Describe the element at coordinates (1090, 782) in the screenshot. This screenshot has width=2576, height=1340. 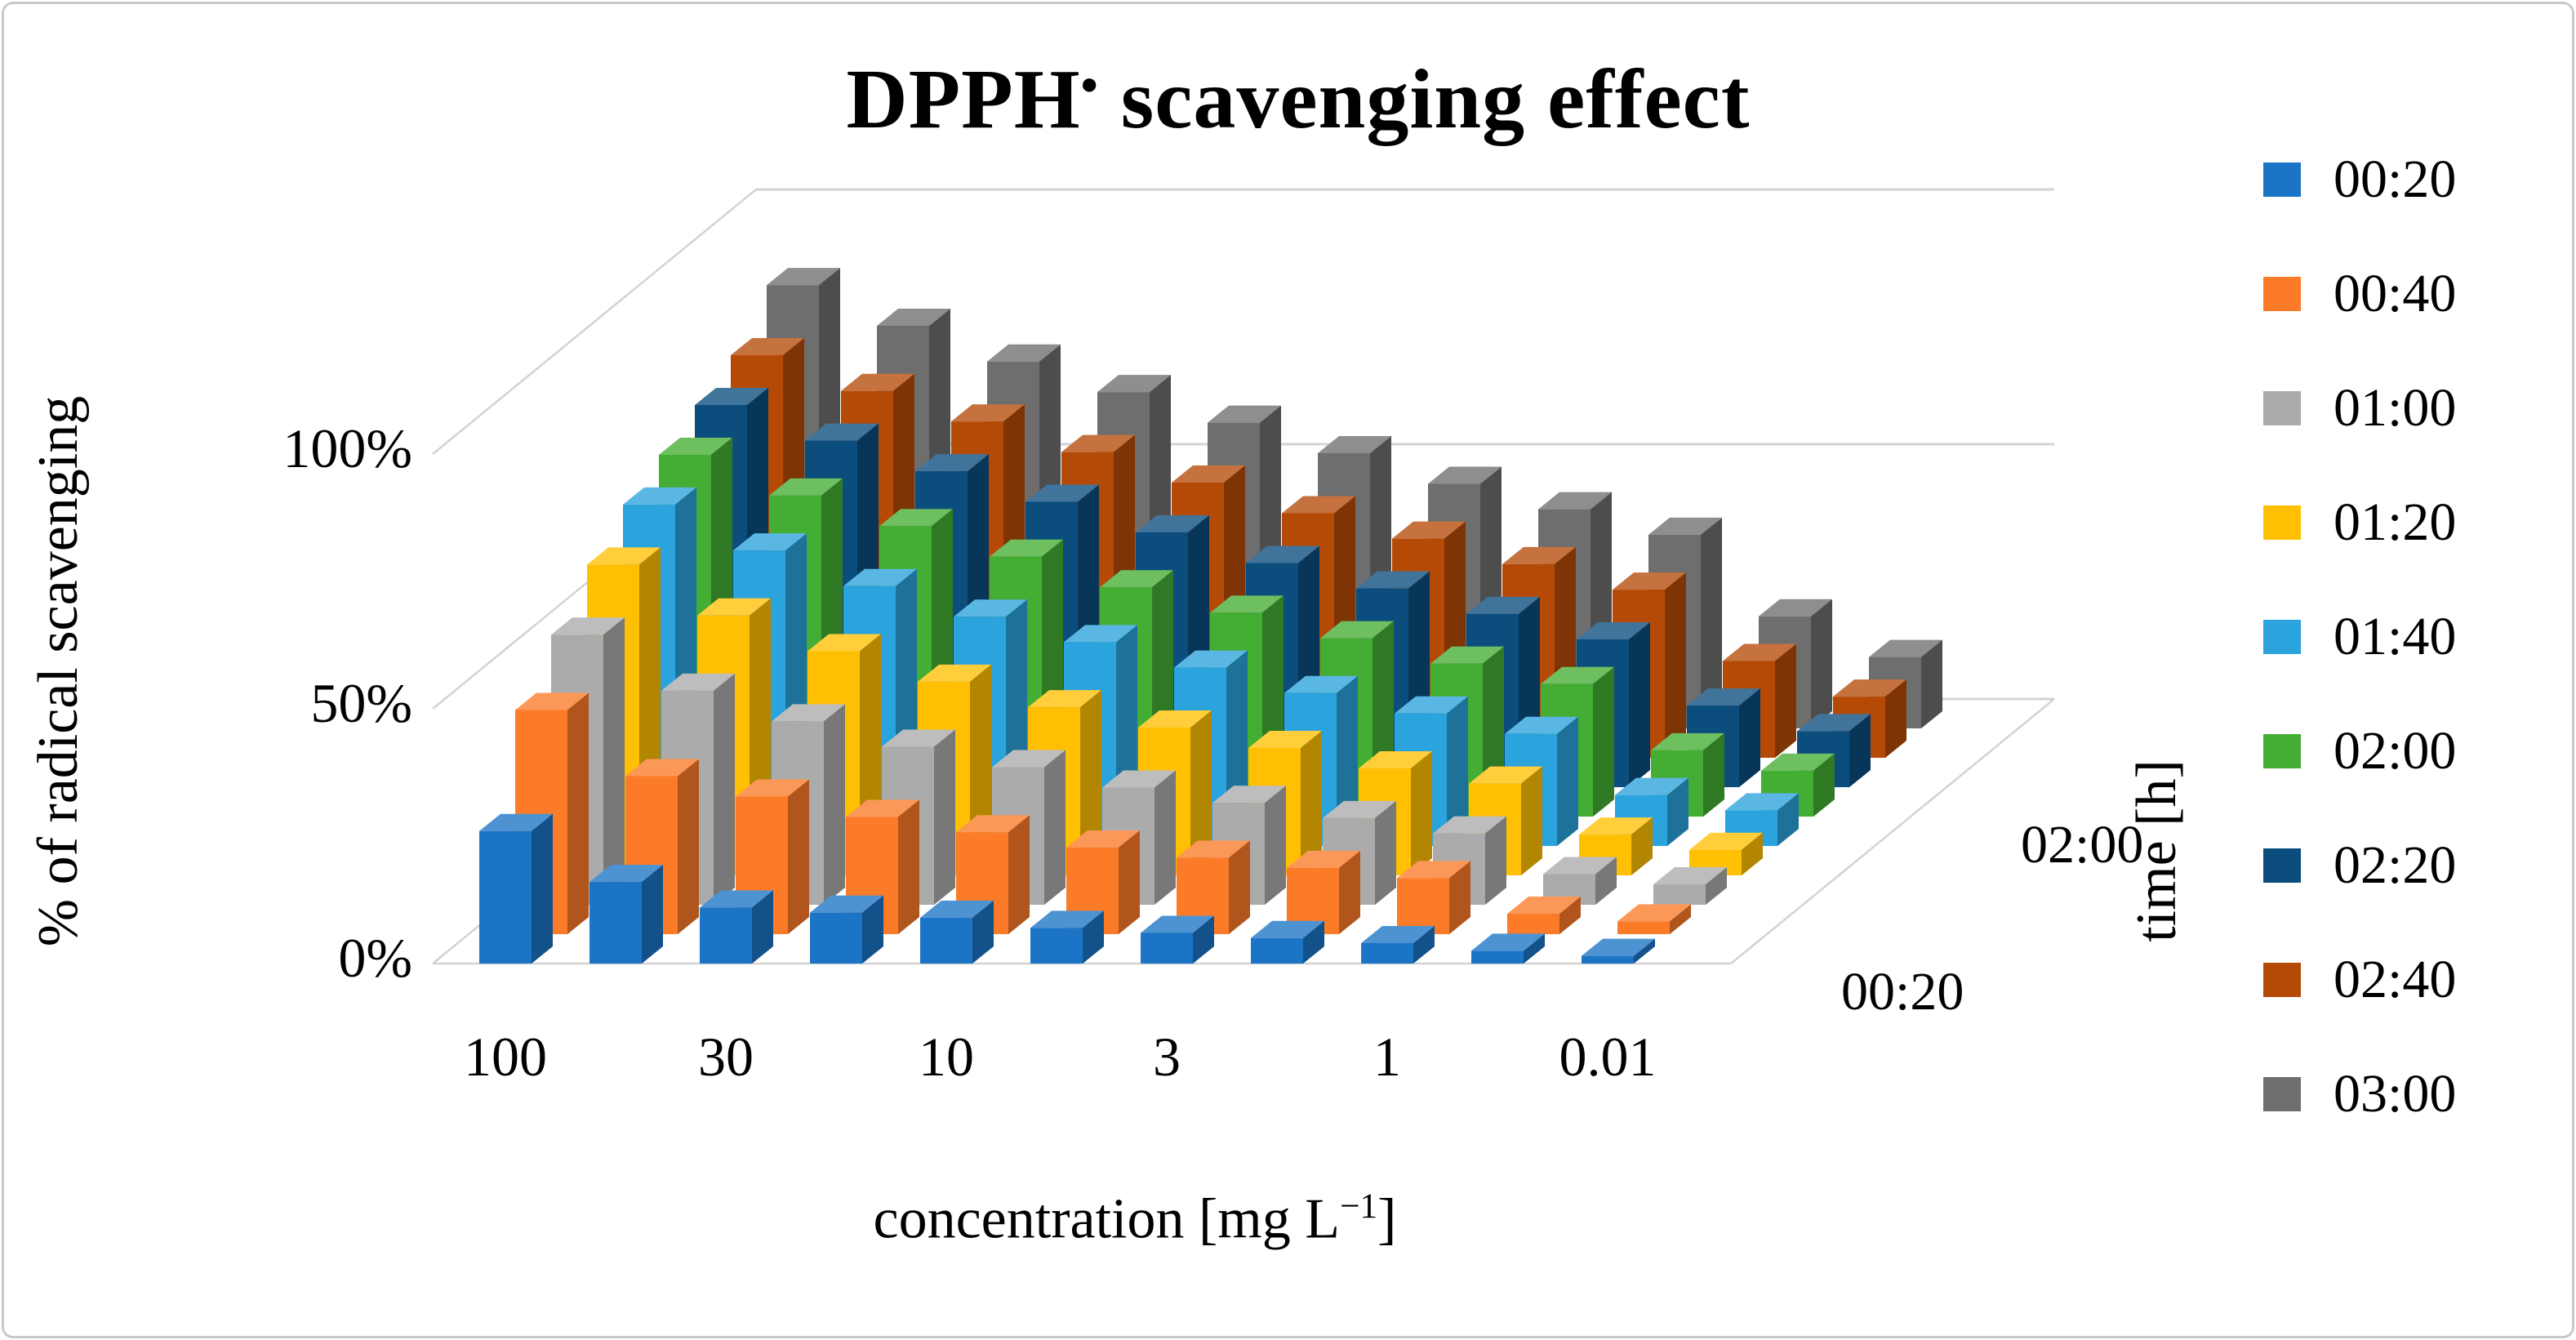
I see `bar-0120-cat4-side` at that location.